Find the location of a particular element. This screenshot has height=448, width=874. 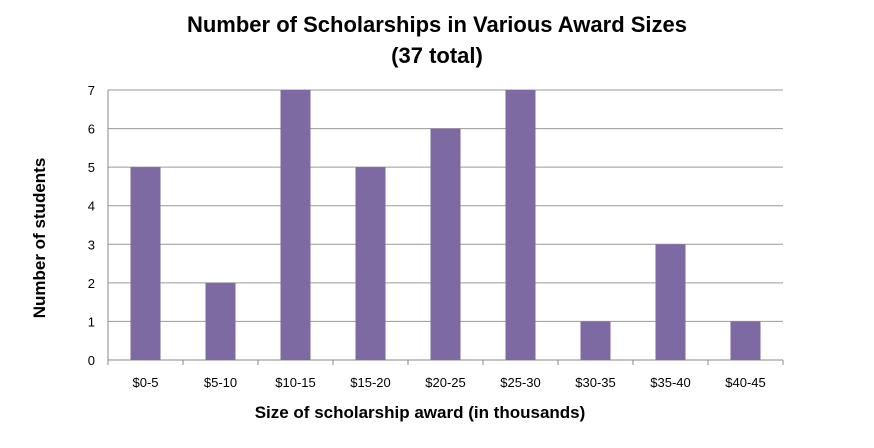

x-tick-label: $0-5 is located at coordinates (145, 382).